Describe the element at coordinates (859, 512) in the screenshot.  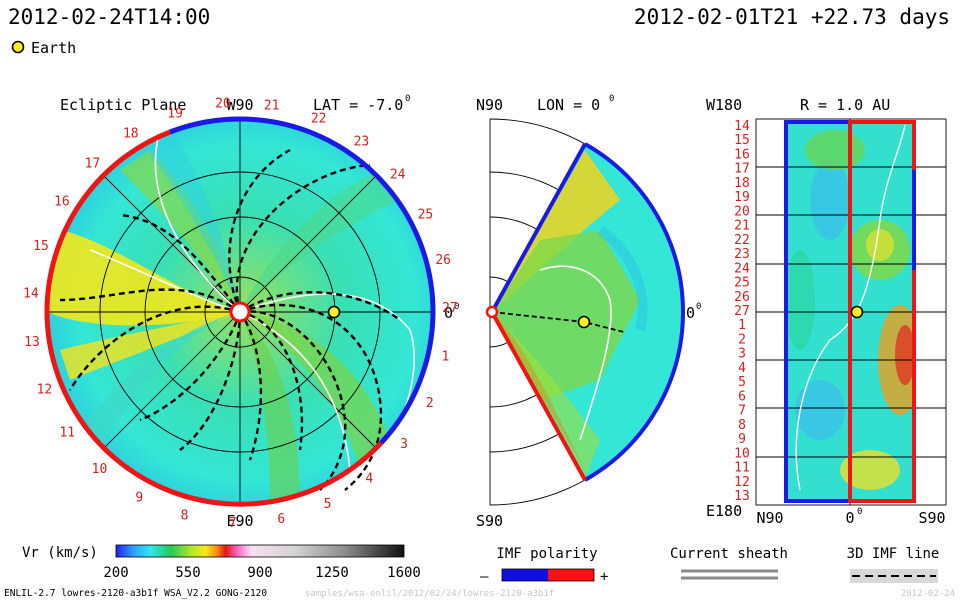
I see `radial-x-degree-sup: 0` at that location.